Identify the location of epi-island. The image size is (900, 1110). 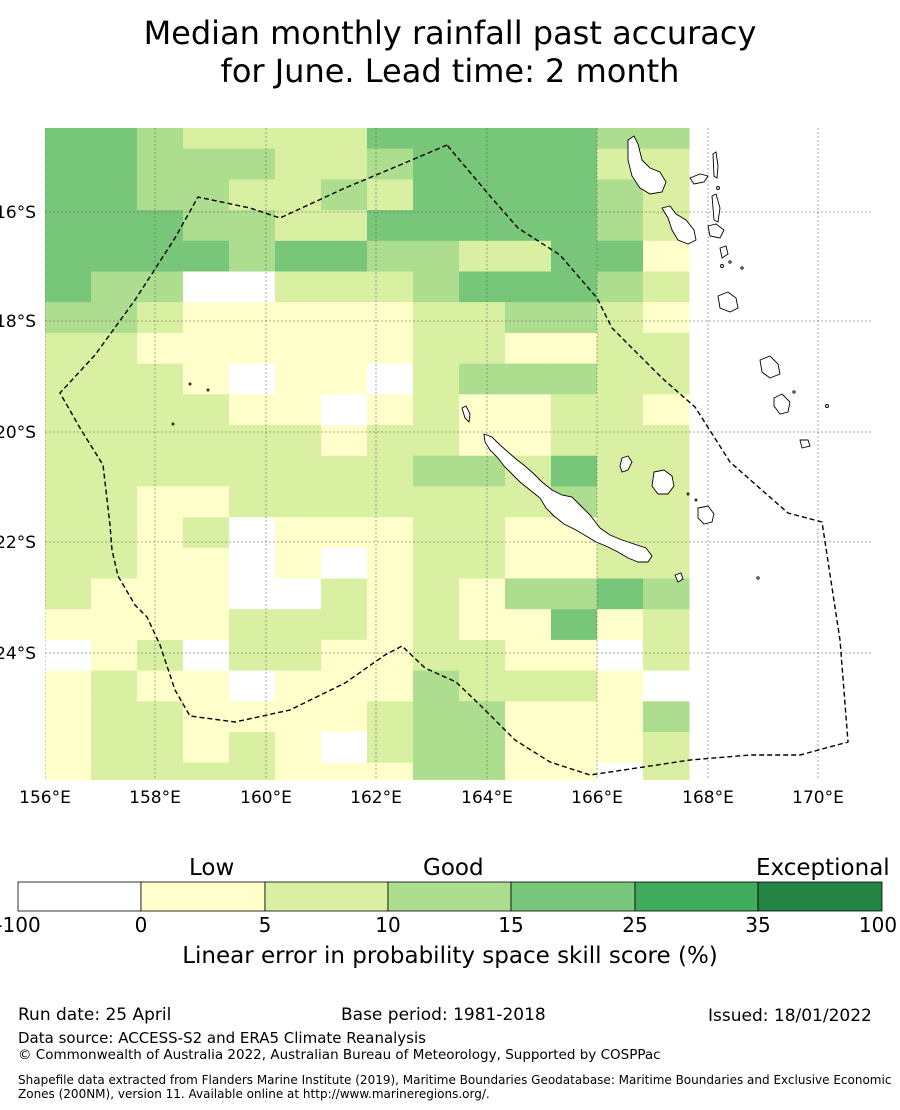
(724, 252).